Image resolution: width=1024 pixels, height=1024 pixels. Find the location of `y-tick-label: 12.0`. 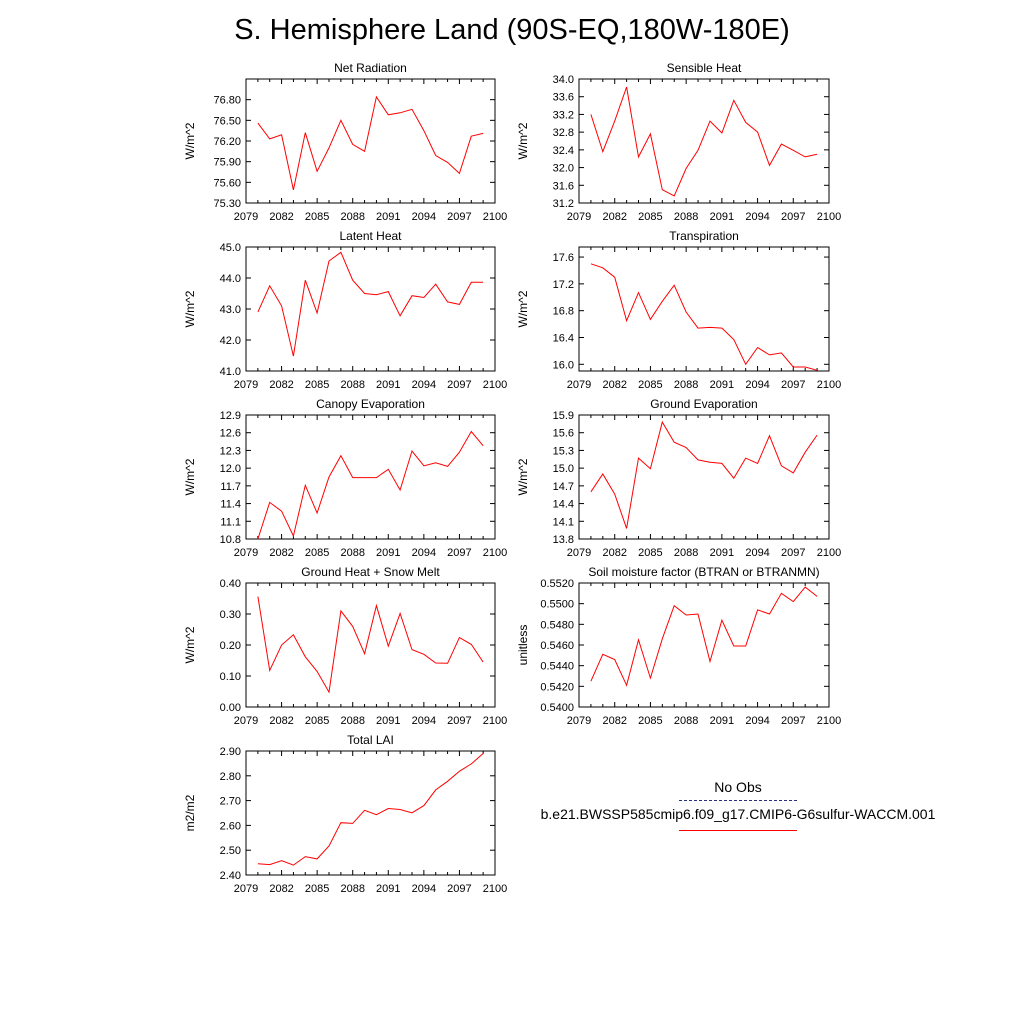

y-tick-label: 12.0 is located at coordinates (230, 469).